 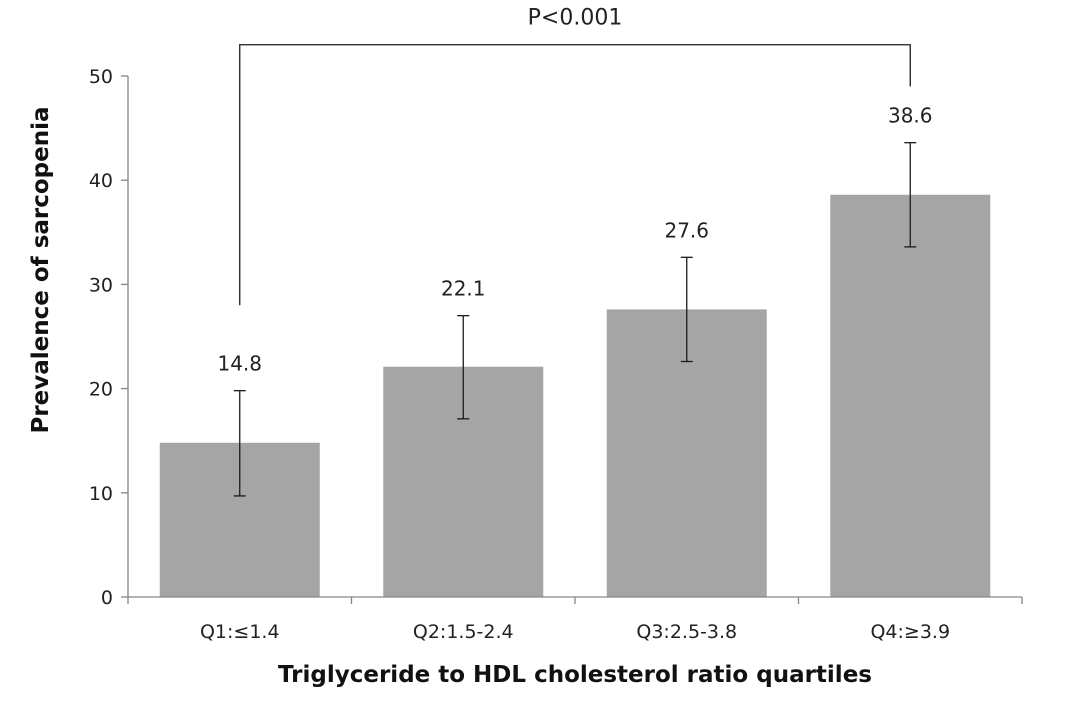 What do you see at coordinates (101, 181) in the screenshot?
I see `y-tick-label: 40` at bounding box center [101, 181].